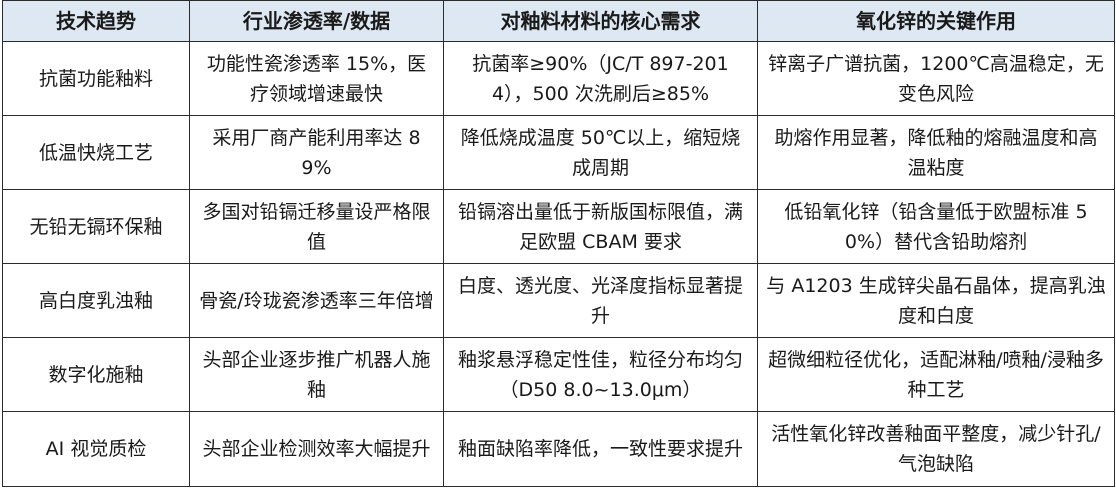  Describe the element at coordinates (96, 78) in the screenshot. I see `cell-trend: 抗菌功能釉料` at that location.